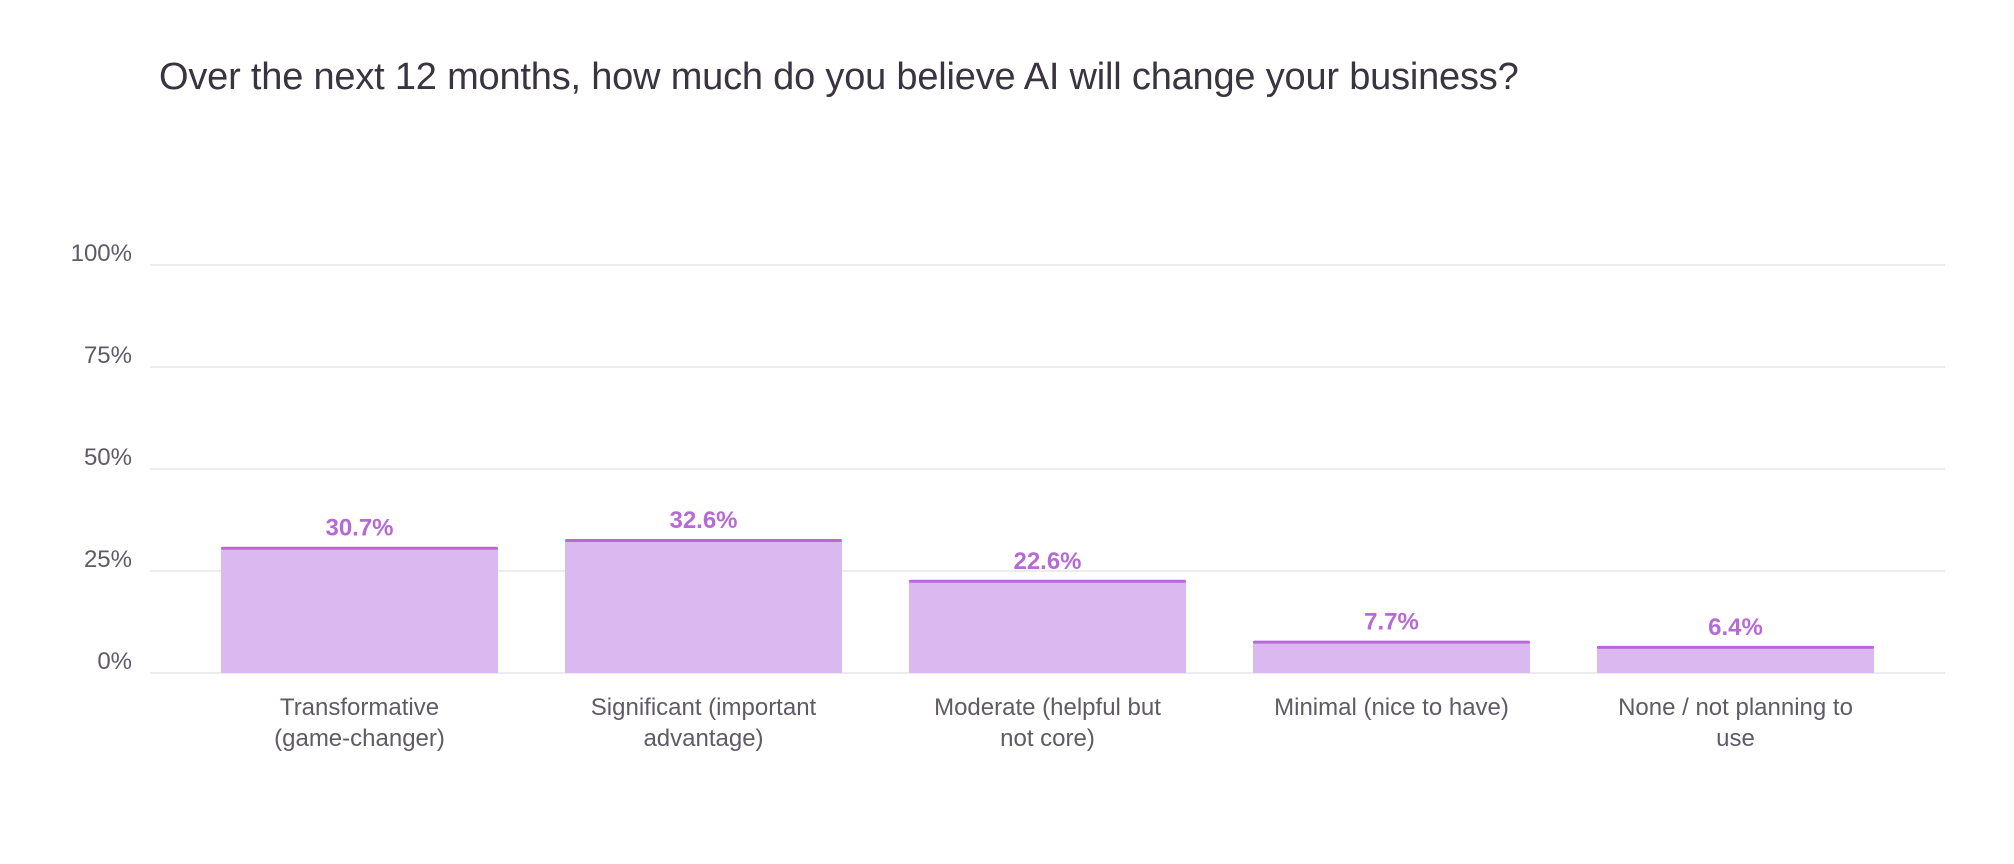 The height and width of the screenshot is (864, 2014). I want to click on x-tick-label: advantage), so click(703, 738).